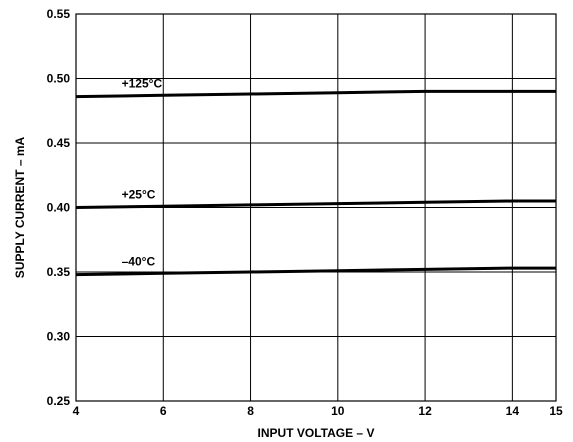 This screenshot has width=573, height=442. Describe the element at coordinates (338, 411) in the screenshot. I see `x-tick-label: 10` at that location.